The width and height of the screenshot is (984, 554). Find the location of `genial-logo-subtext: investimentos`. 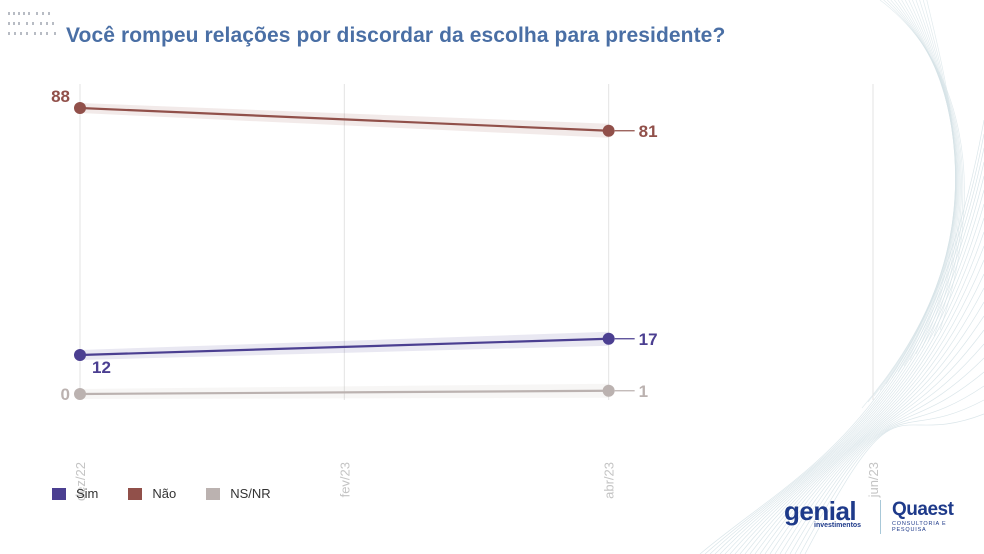

genial-logo-subtext: investimentos is located at coordinates (838, 525).